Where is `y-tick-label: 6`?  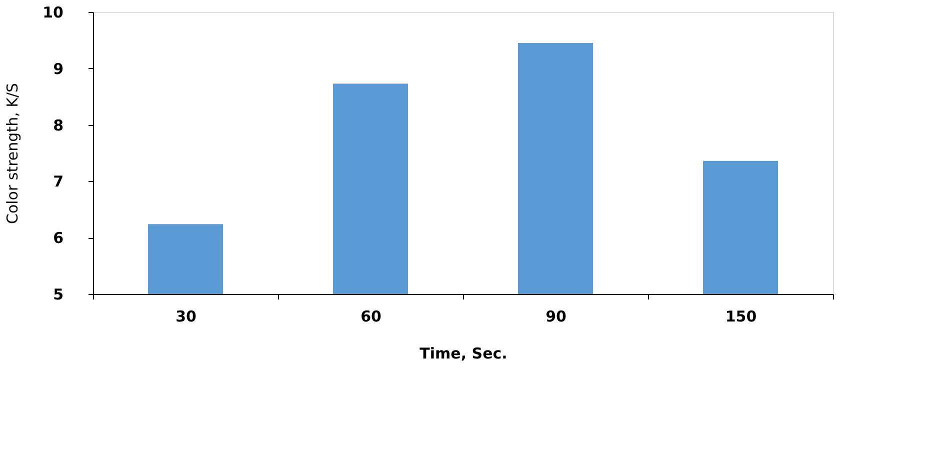 y-tick-label: 6 is located at coordinates (58, 238).